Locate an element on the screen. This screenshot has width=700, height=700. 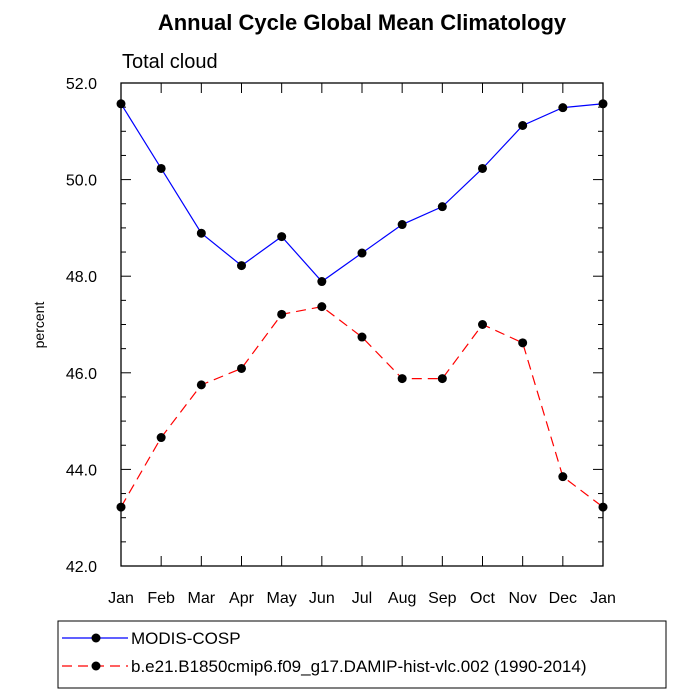
x-tick-label: Dec is located at coordinates (563, 598).